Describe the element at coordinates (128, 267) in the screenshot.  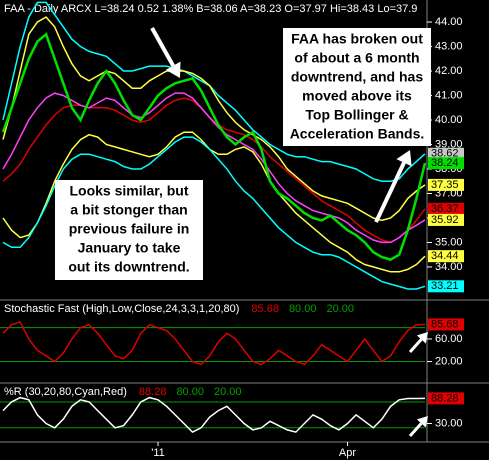
I see `annotation-text: out its downtrend.` at that location.